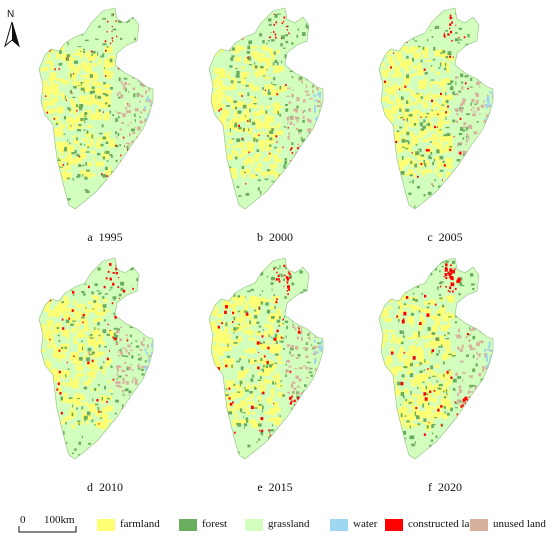  What do you see at coordinates (140, 524) in the screenshot?
I see `legend-label: farmland` at bounding box center [140, 524].